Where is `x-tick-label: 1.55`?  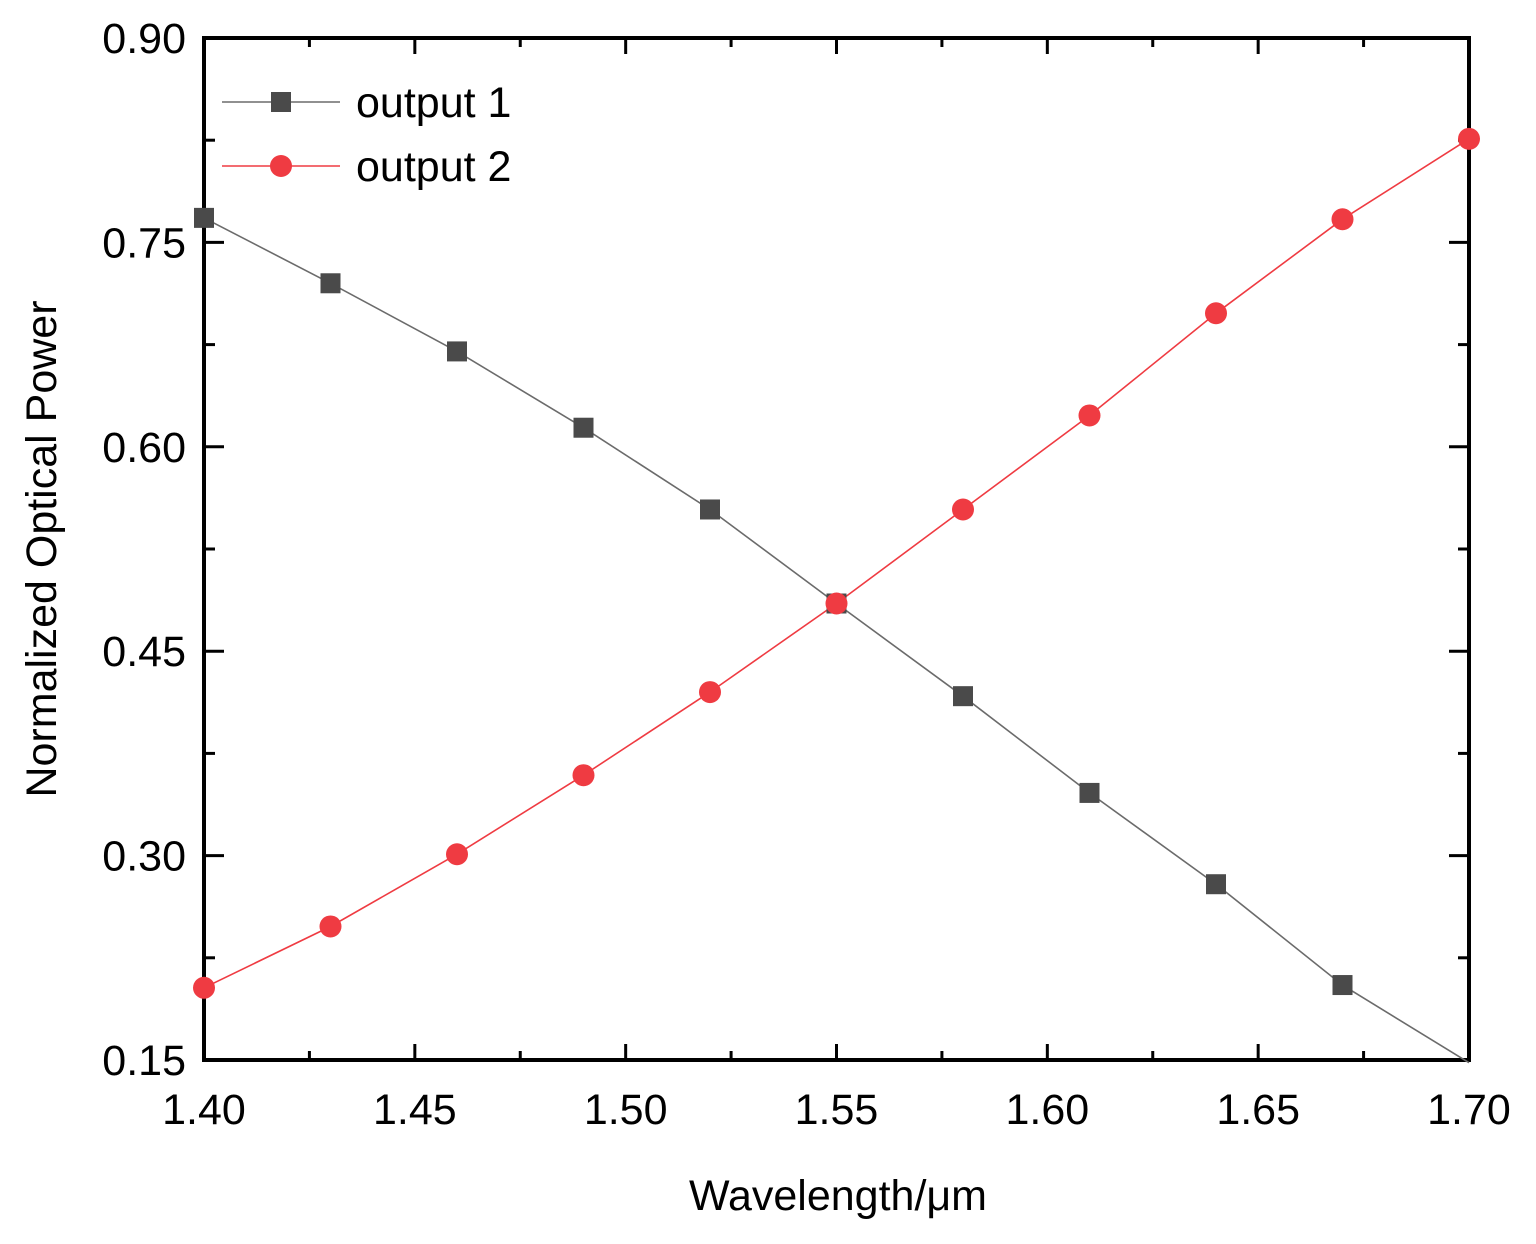 x-tick-label: 1.55 is located at coordinates (837, 1110).